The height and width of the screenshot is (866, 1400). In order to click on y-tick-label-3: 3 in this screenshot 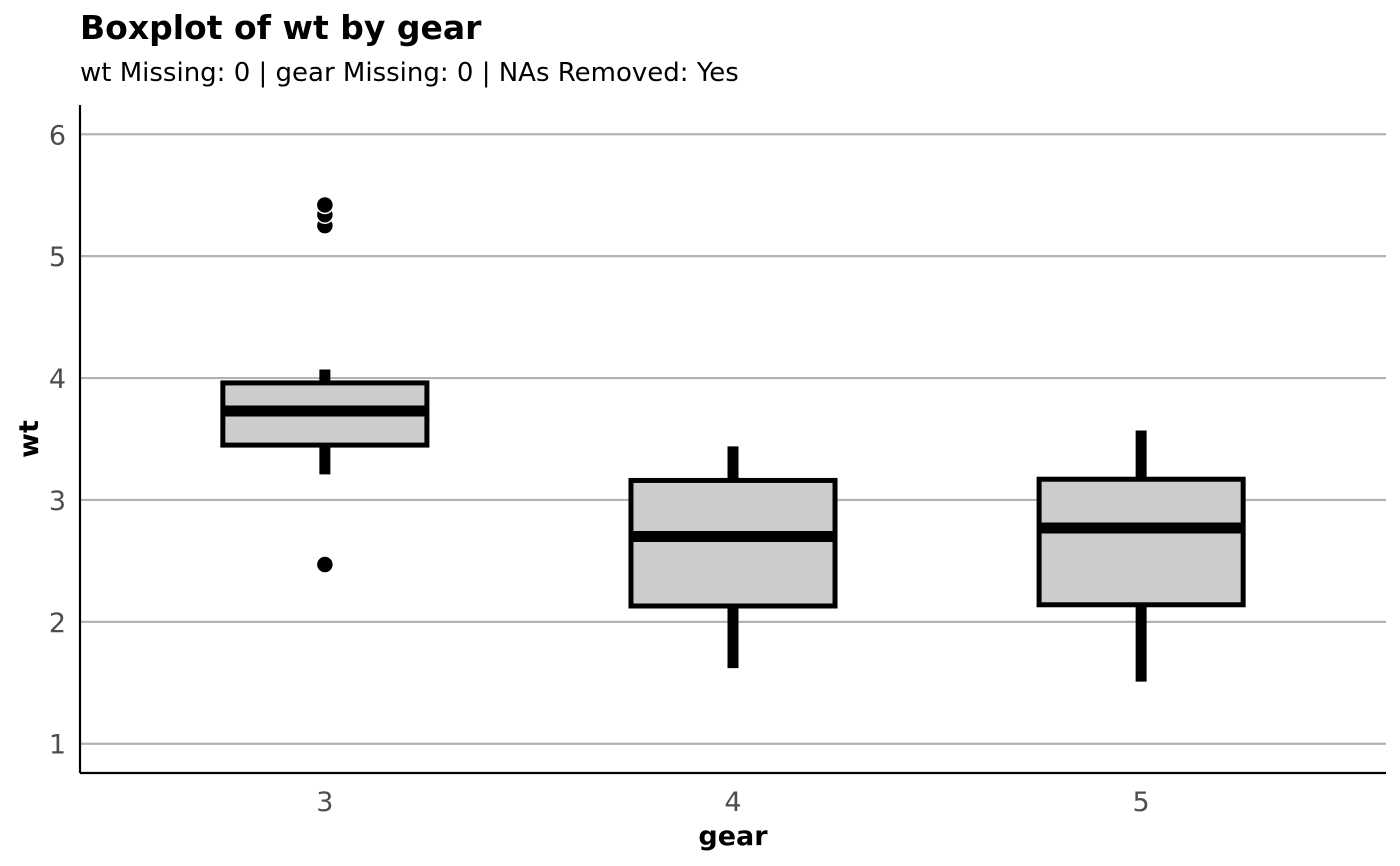, I will do `click(57, 501)`.